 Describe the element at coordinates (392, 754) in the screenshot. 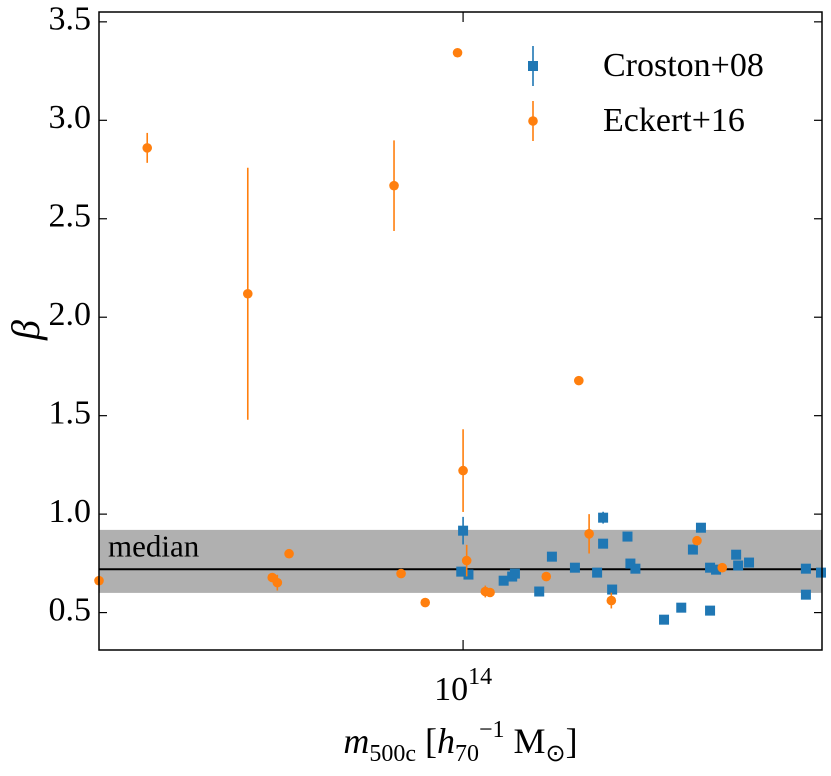

I see `x-axis-label-part: 500c` at that location.